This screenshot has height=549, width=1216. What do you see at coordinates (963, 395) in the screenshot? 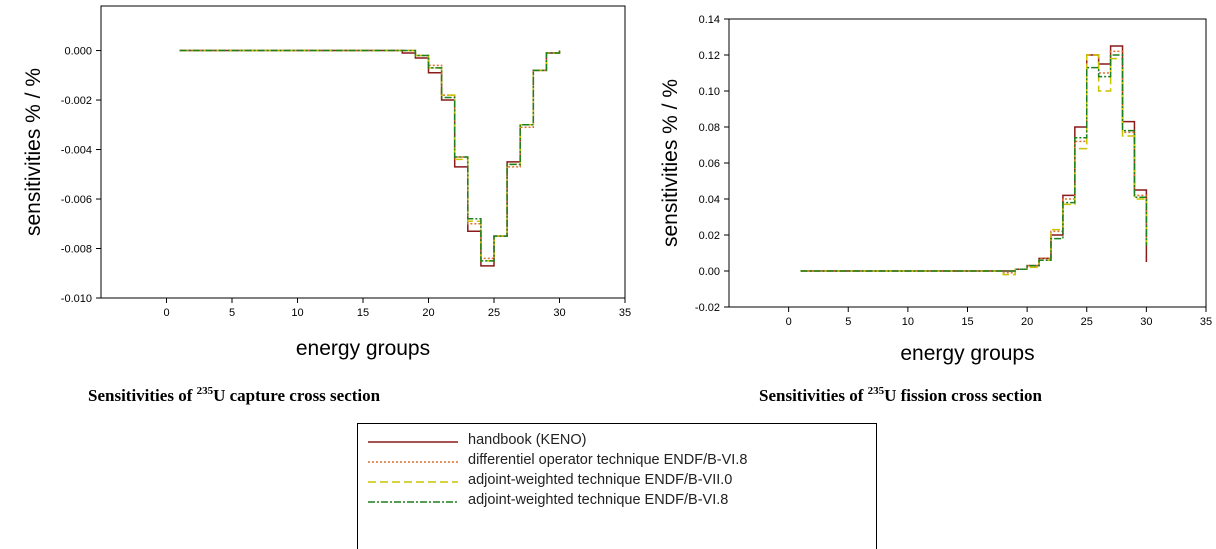
I see `caption-fission-suffix: U fission cross section` at bounding box center [963, 395].